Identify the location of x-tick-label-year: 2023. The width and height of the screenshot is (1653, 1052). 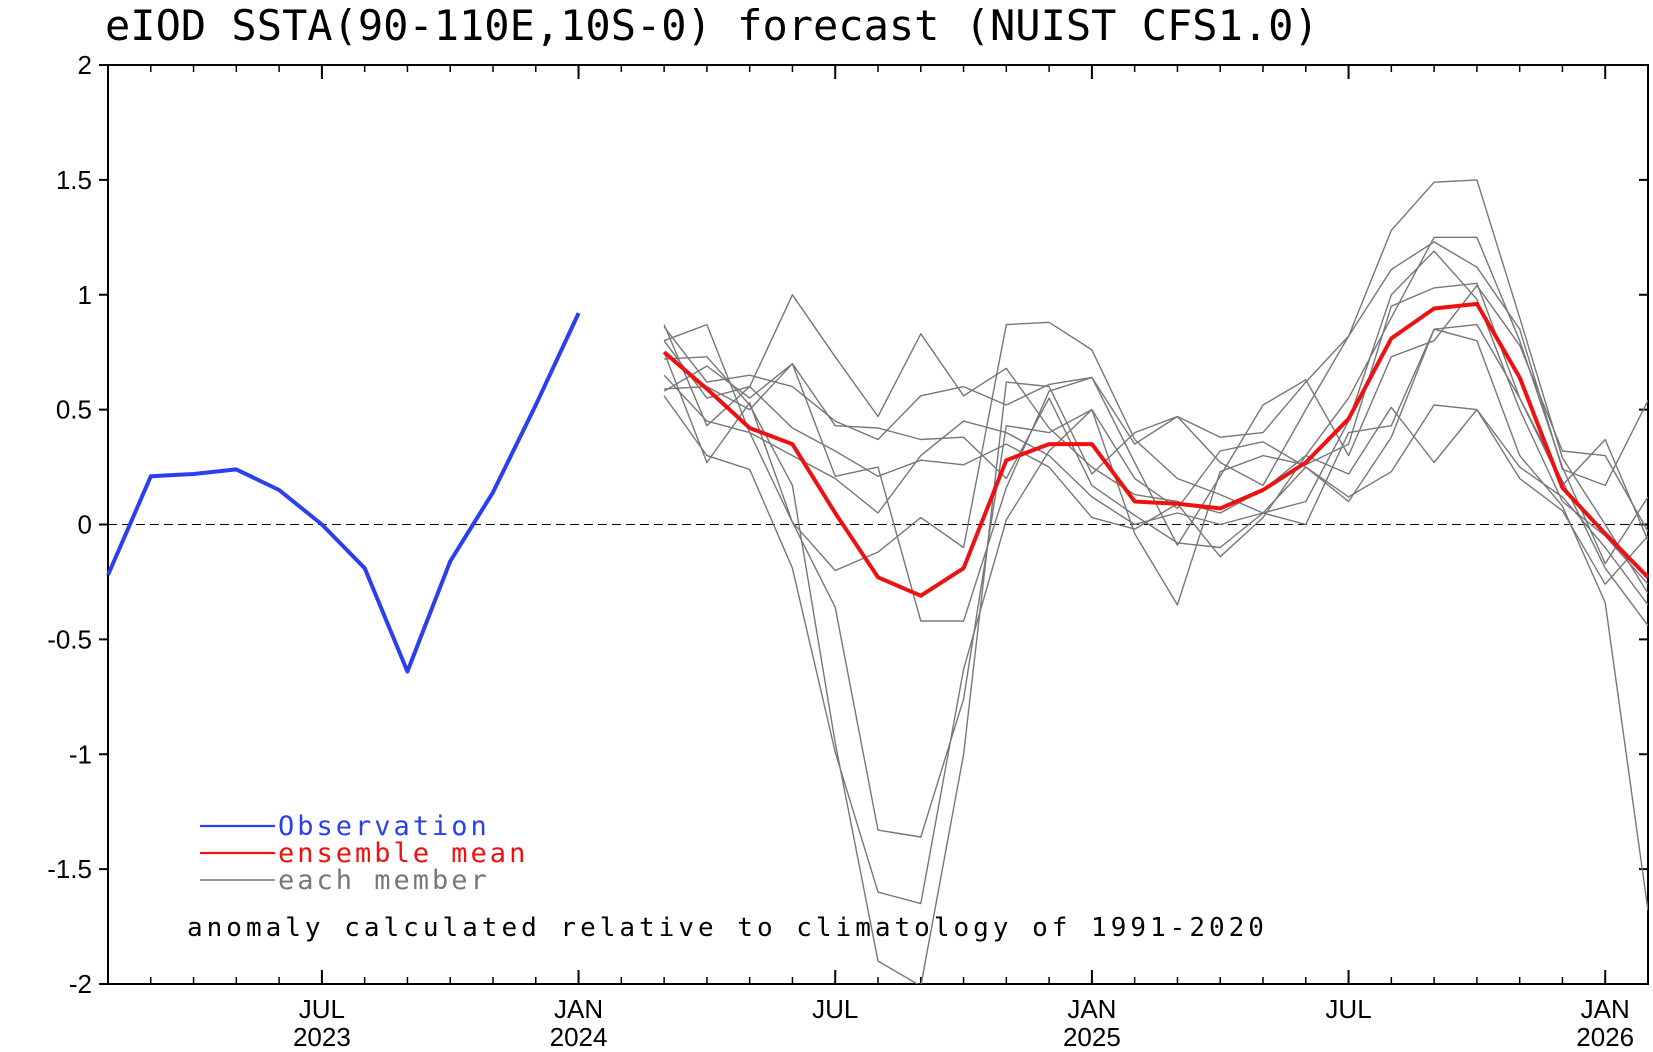
(322, 1037).